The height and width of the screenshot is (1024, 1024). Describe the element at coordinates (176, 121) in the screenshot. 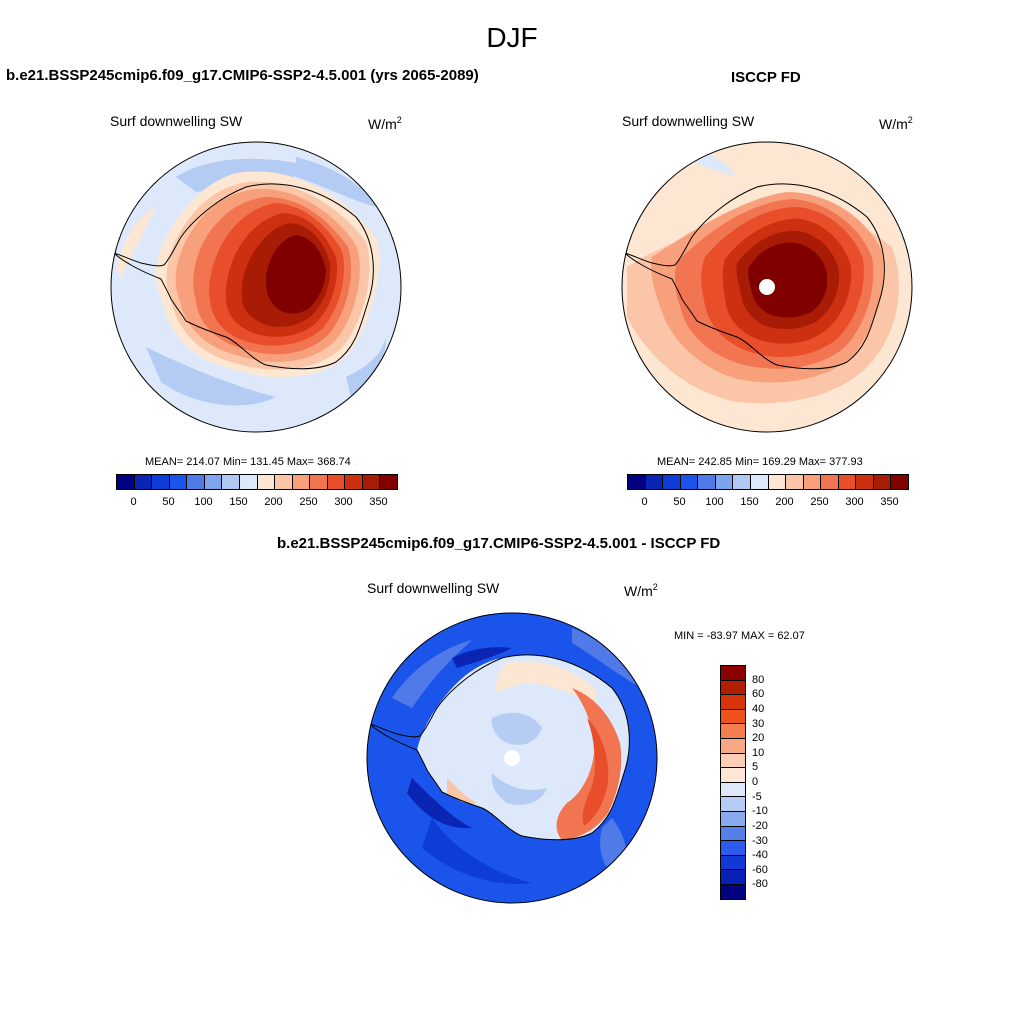

I see `model-variable-label: Surf downwelling SW` at that location.